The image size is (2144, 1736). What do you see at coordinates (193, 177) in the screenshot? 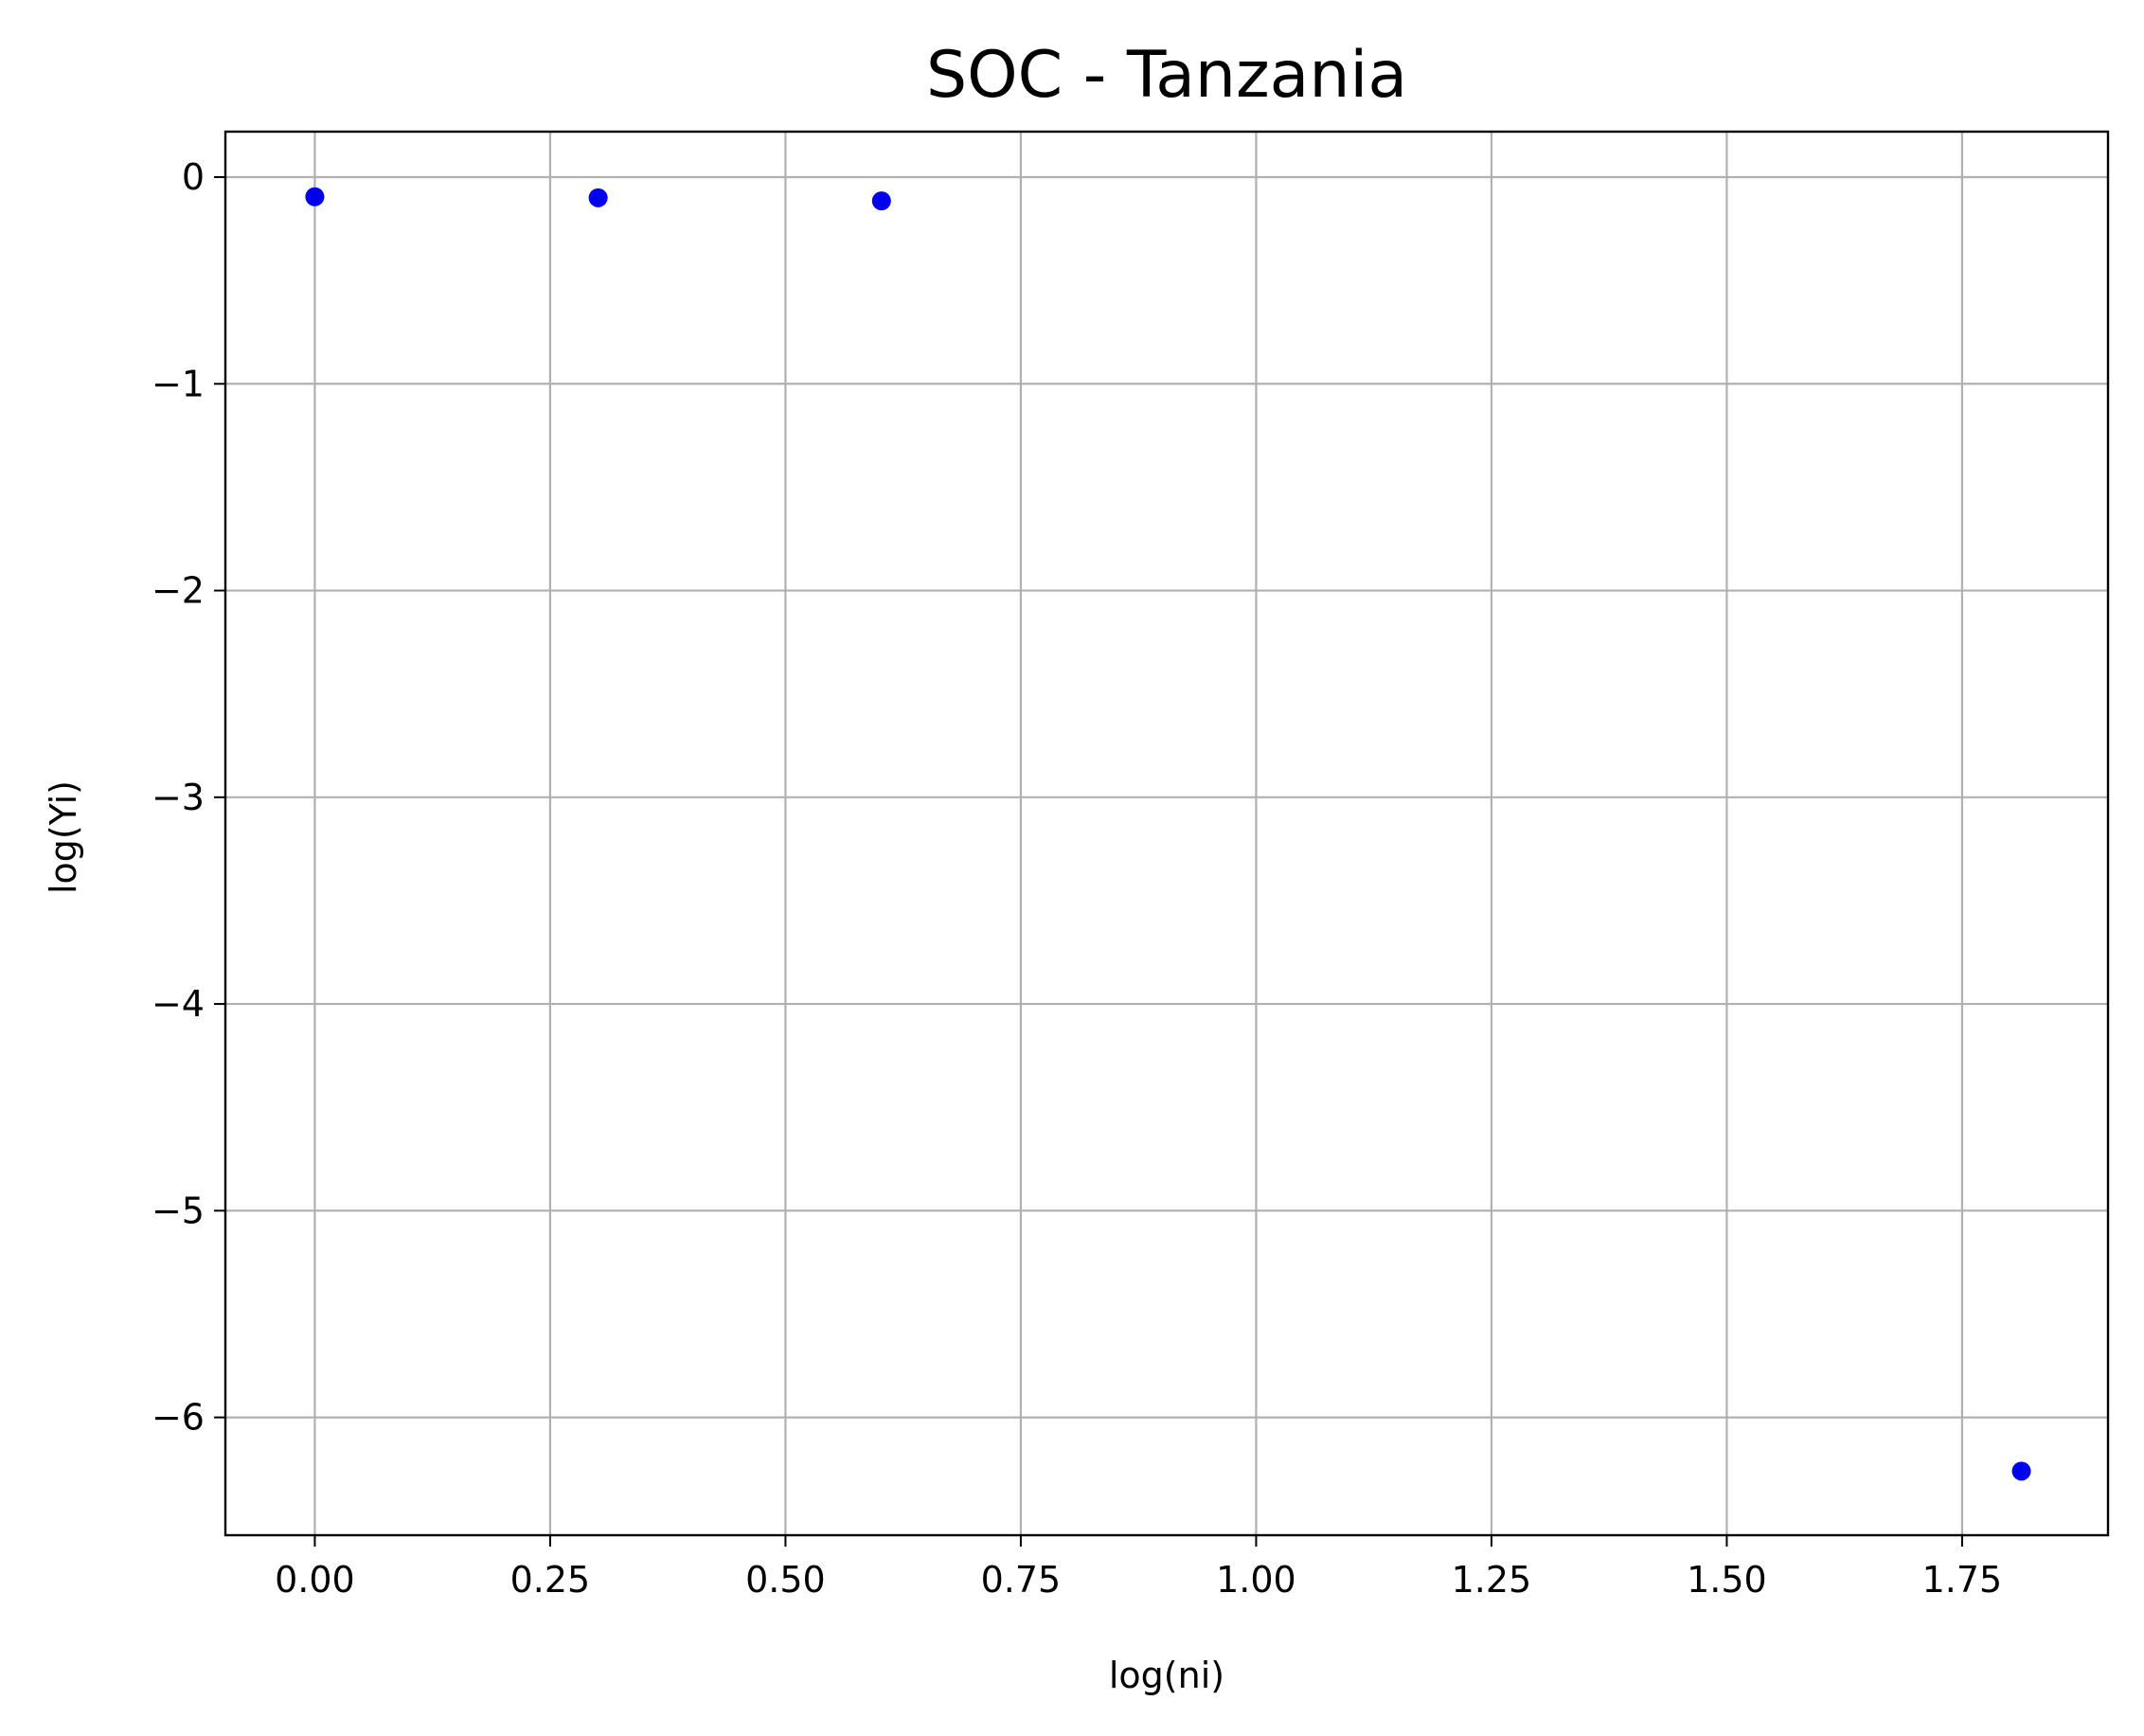
I see `y-tick-label: 0` at bounding box center [193, 177].